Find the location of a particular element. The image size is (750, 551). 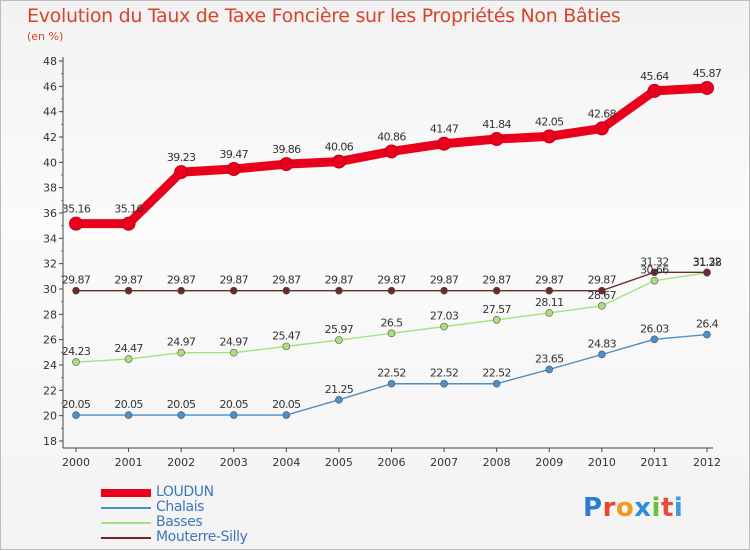

x-tick-label: 2012 is located at coordinates (707, 462).